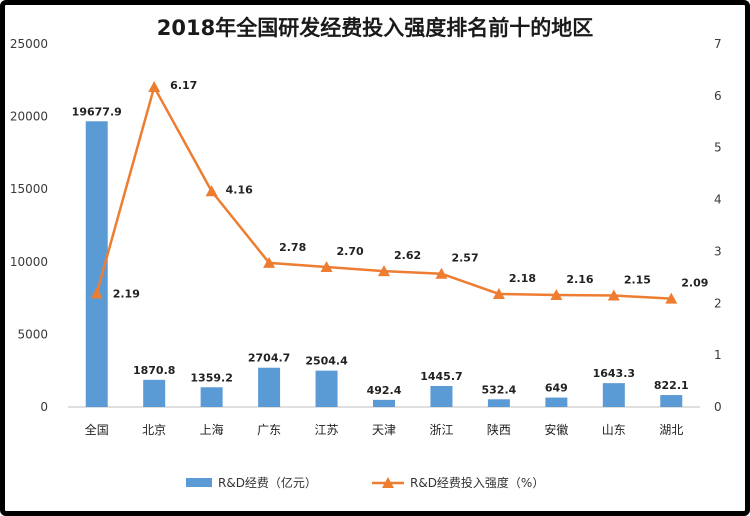 The image size is (750, 516). I want to click on chart-title: 2018年全国研发经费投入强度排名前十的地区, so click(375, 28).